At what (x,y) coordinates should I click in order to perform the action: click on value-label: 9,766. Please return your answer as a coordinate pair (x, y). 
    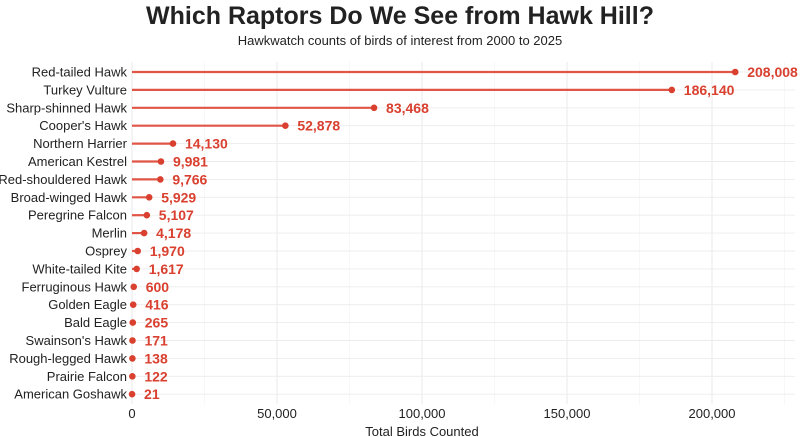
    Looking at the image, I should click on (189, 179).